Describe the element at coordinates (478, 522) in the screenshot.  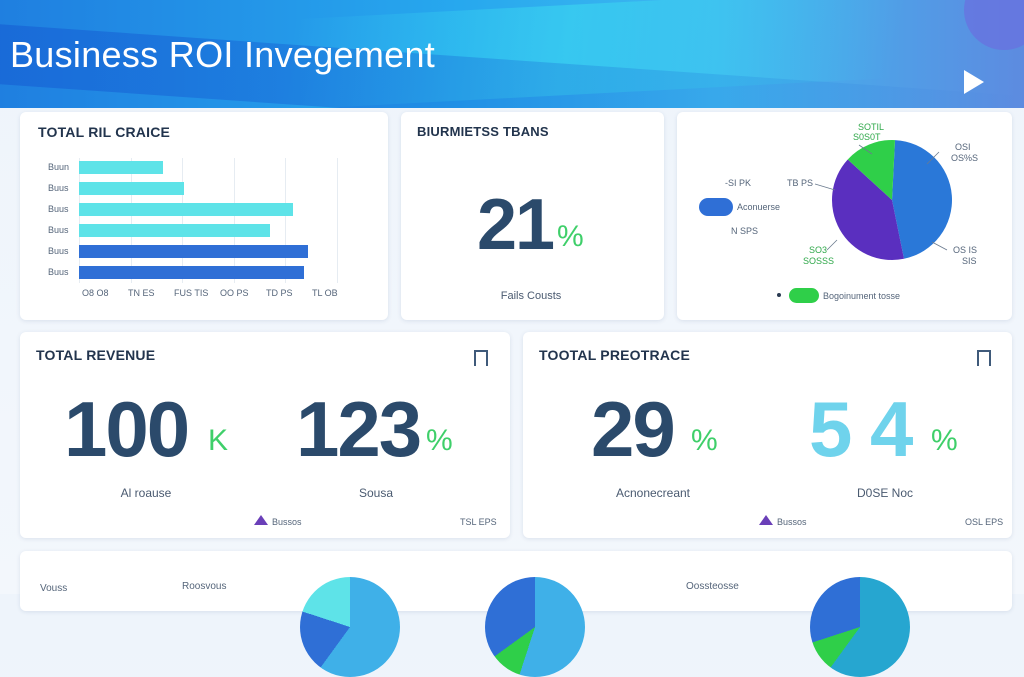
I see `footer-label: TSL EPS` at that location.